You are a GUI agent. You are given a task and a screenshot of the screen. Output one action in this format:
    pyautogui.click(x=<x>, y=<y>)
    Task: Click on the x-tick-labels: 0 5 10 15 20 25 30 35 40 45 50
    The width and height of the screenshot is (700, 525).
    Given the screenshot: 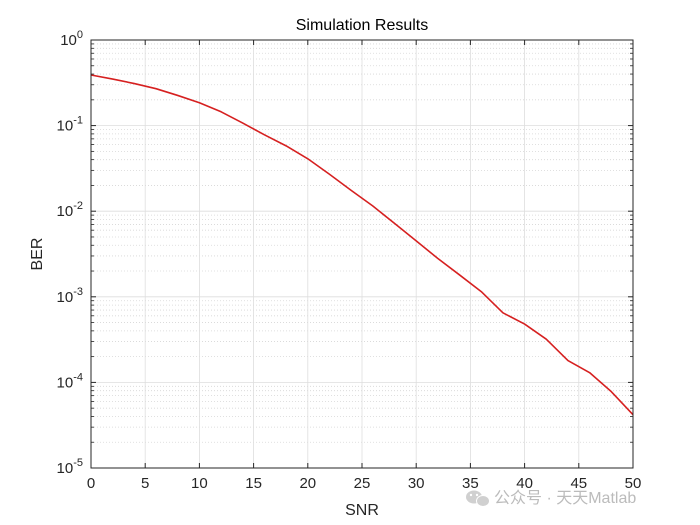 What is the action you would take?
    pyautogui.click(x=364, y=483)
    